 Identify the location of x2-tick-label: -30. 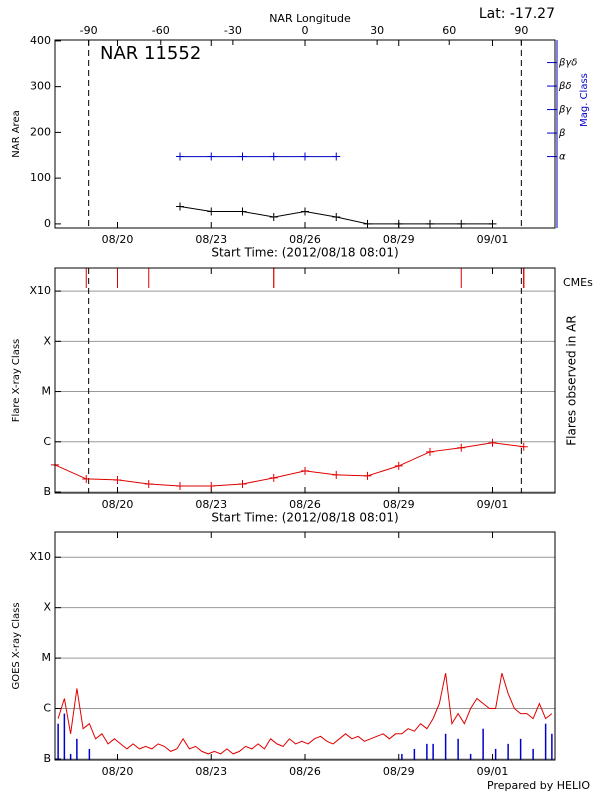
(233, 30).